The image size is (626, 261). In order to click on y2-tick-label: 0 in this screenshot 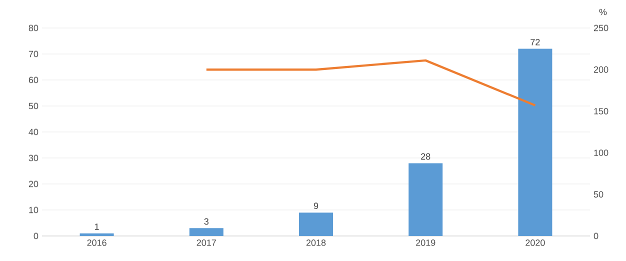, I will do `click(596, 236)`.